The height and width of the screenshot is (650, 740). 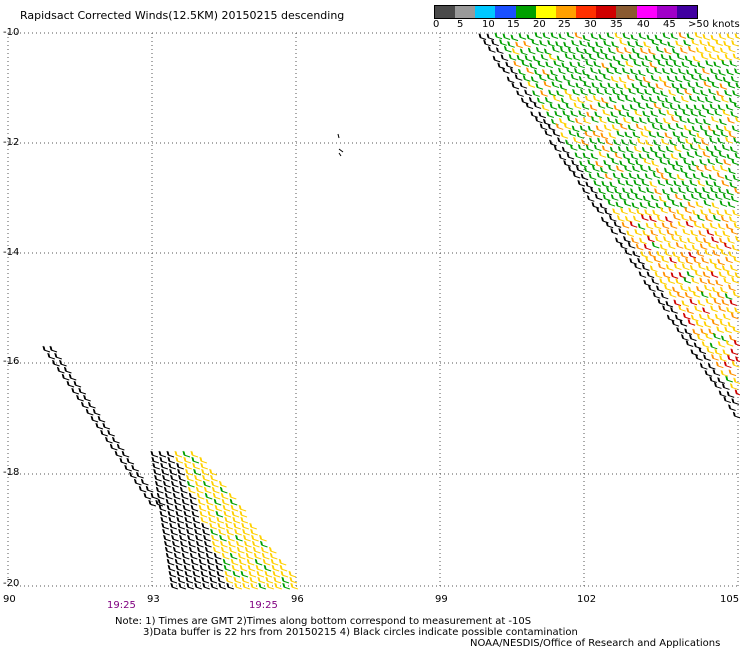 I want to click on y-tick-minus-18: -18, so click(x=11, y=472).